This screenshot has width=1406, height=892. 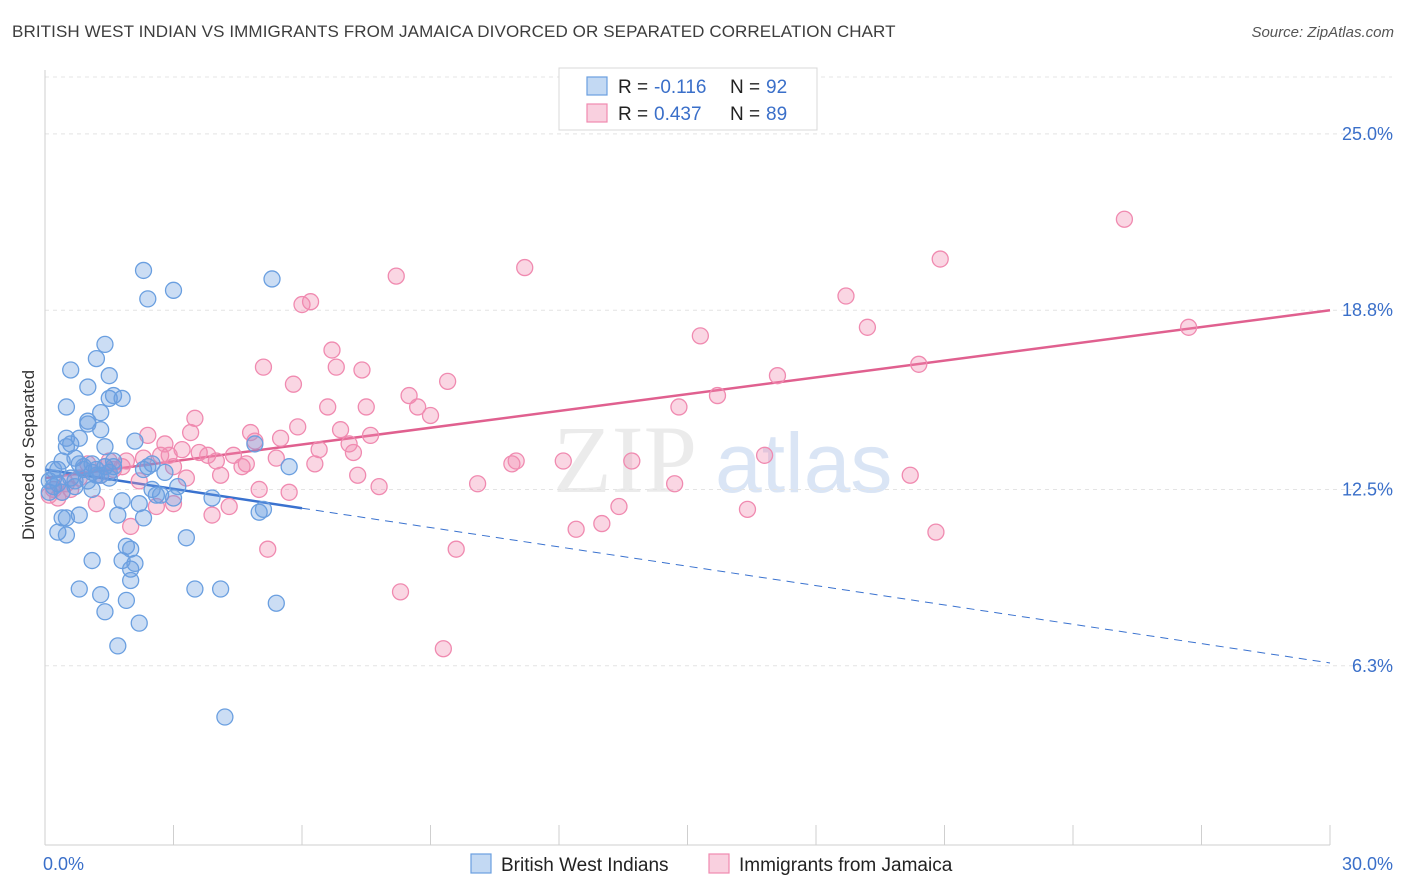 I want to click on x-tick-labels: 0.0% 30.0%, so click(x=718, y=864).